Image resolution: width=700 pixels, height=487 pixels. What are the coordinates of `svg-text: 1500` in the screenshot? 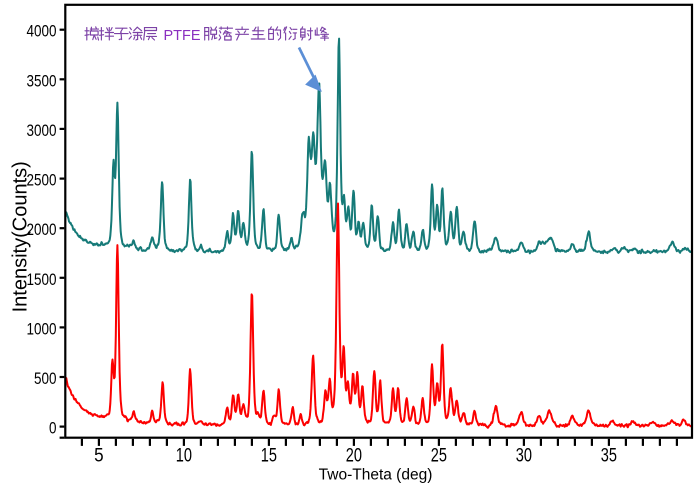 It's located at (42, 279).